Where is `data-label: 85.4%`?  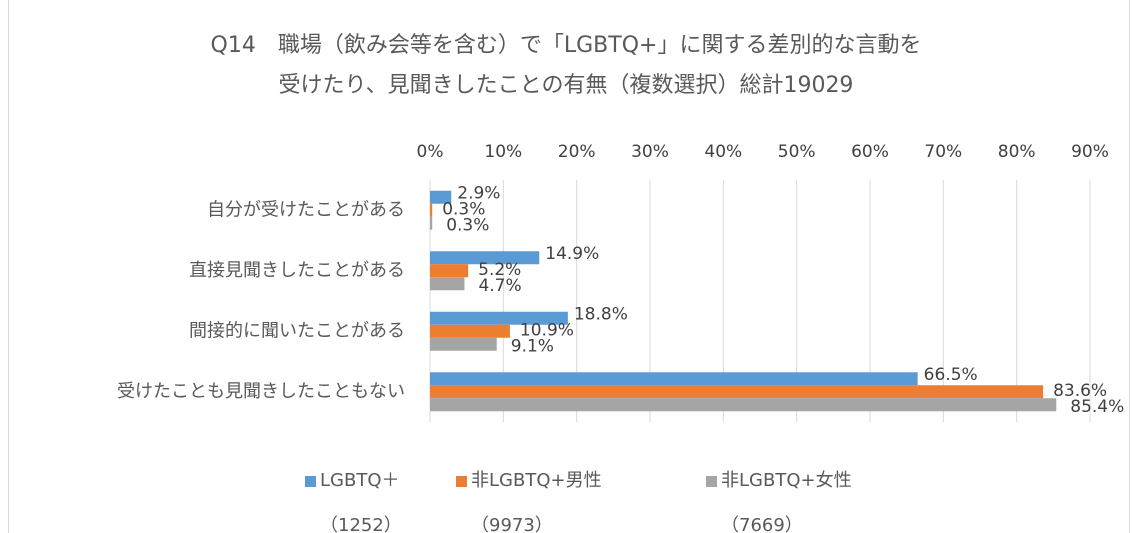 data-label: 85.4% is located at coordinates (1097, 407).